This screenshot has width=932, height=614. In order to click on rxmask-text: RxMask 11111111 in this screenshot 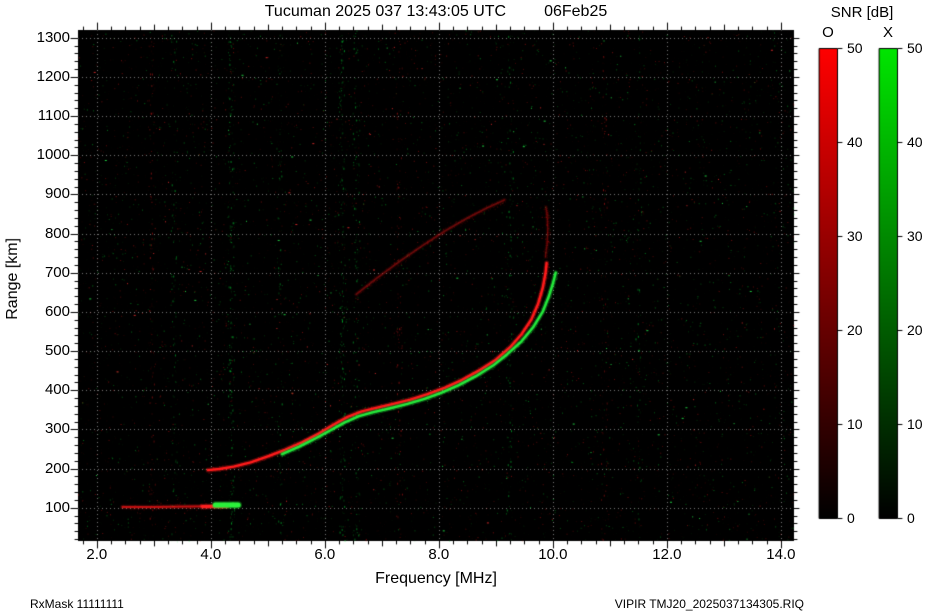, I will do `click(77, 604)`.